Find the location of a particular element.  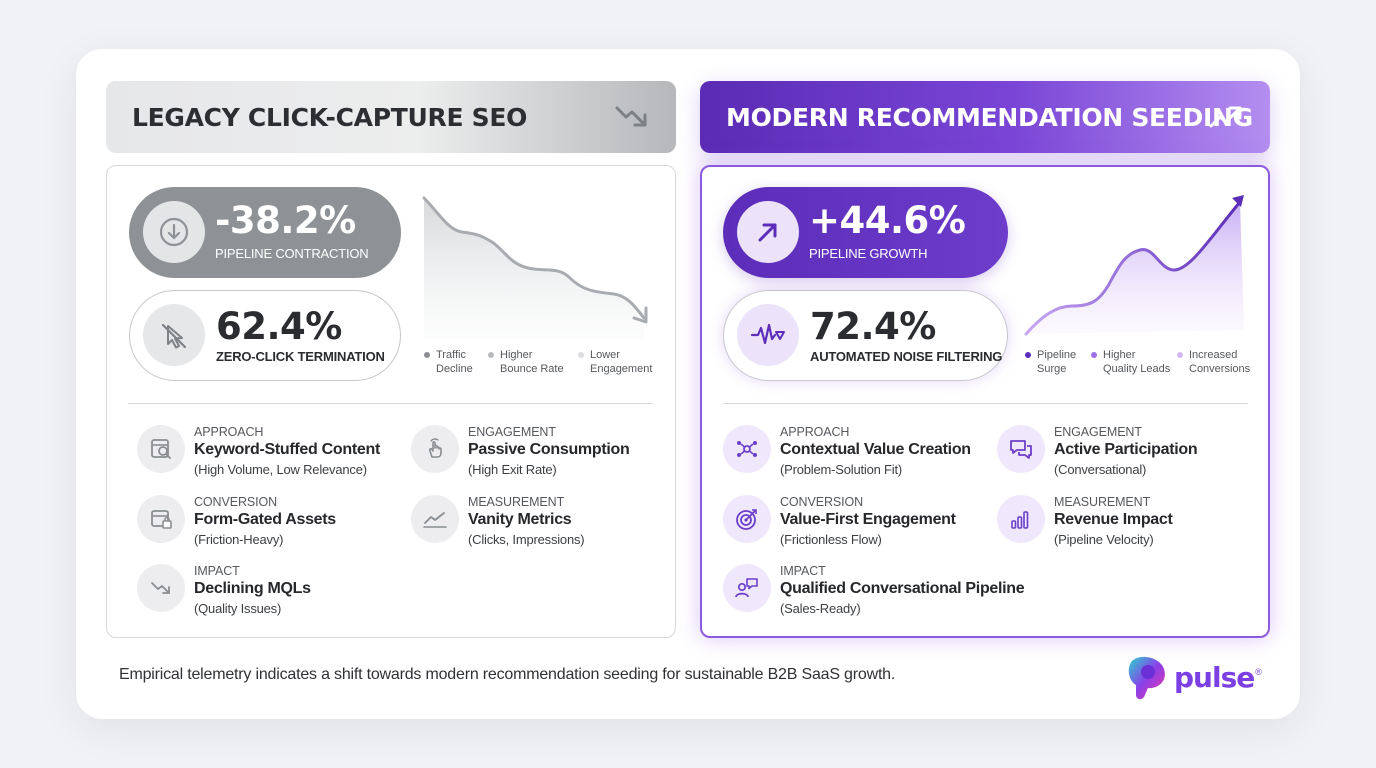

feature-title: Passive Consumption is located at coordinates (549, 449).